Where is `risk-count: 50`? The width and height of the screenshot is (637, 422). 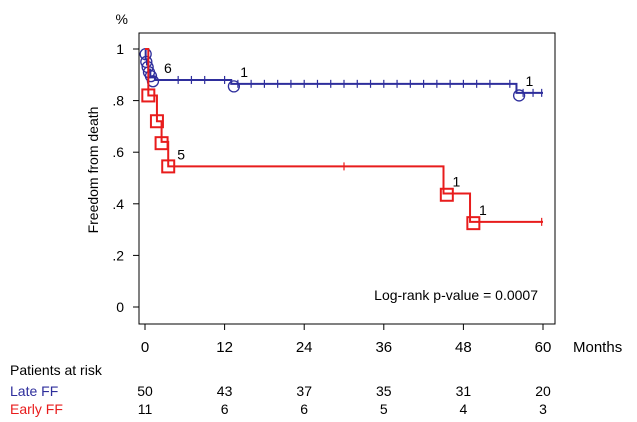 risk-count: 50 is located at coordinates (145, 391).